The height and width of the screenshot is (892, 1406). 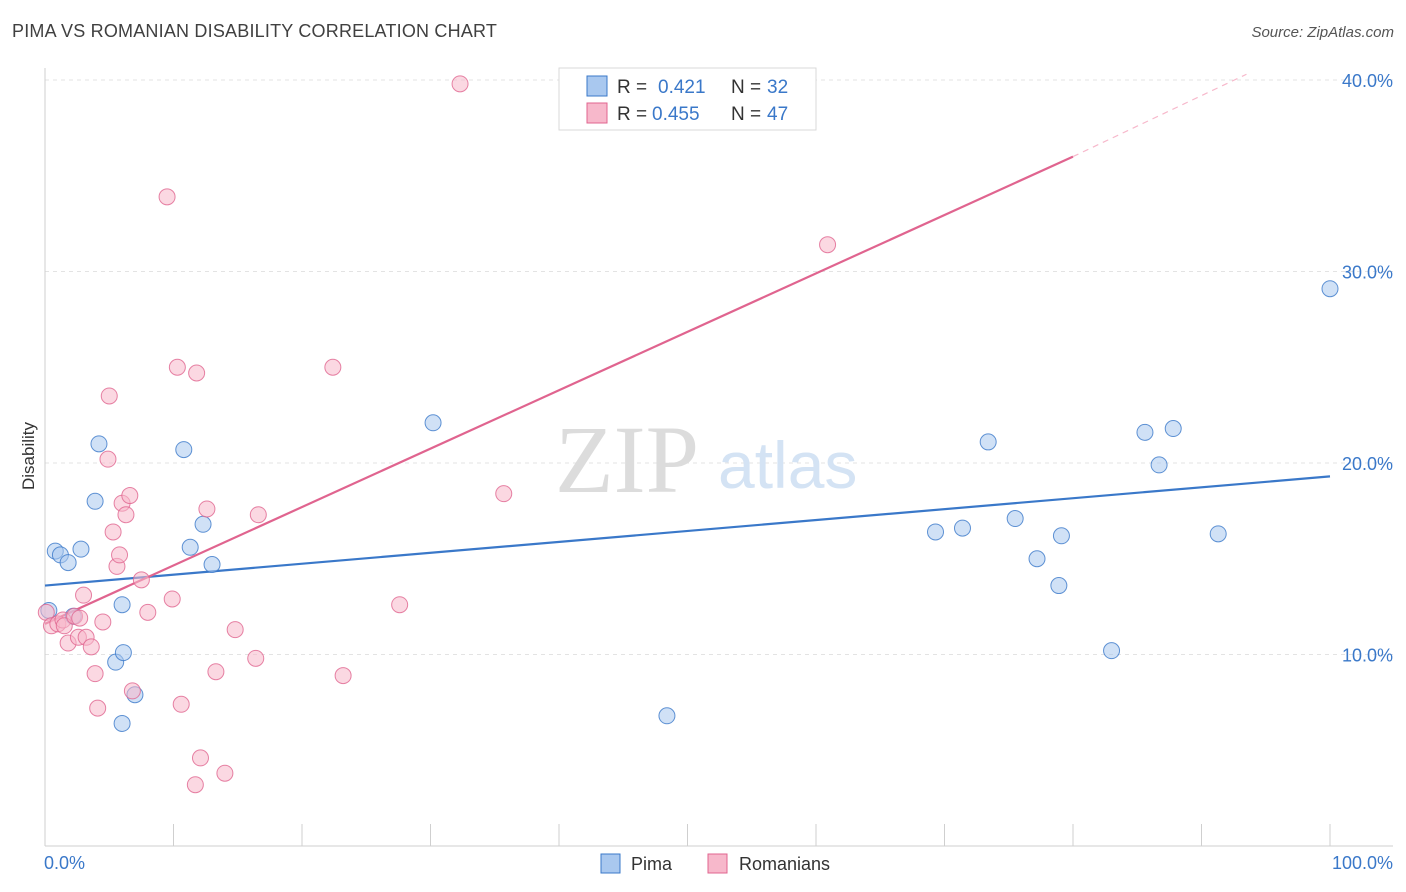 What do you see at coordinates (610, 863) in the screenshot?
I see `bottom-legend-swatch-pima` at bounding box center [610, 863].